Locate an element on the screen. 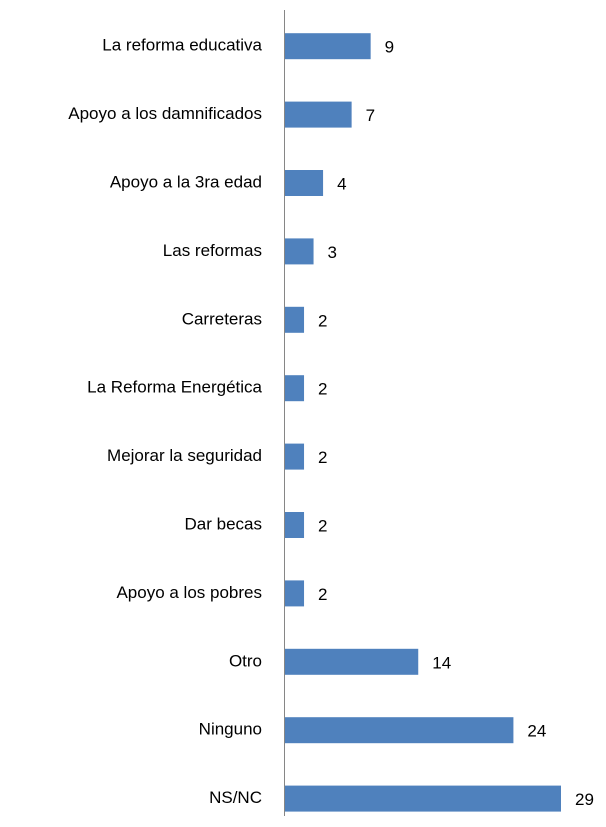  y-tick-label: Apoyo a la 3ra edad is located at coordinates (186, 181).